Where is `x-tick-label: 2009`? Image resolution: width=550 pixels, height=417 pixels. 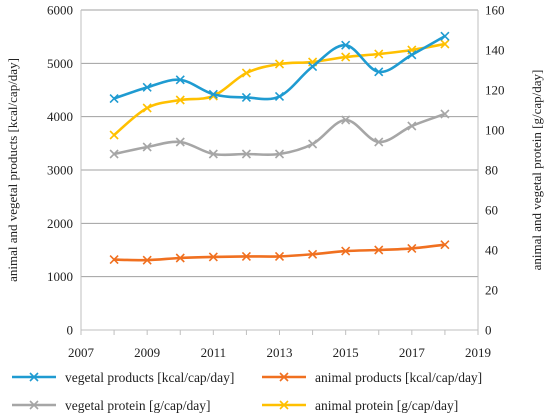
x-tick-label: 2009 is located at coordinates (147, 352).